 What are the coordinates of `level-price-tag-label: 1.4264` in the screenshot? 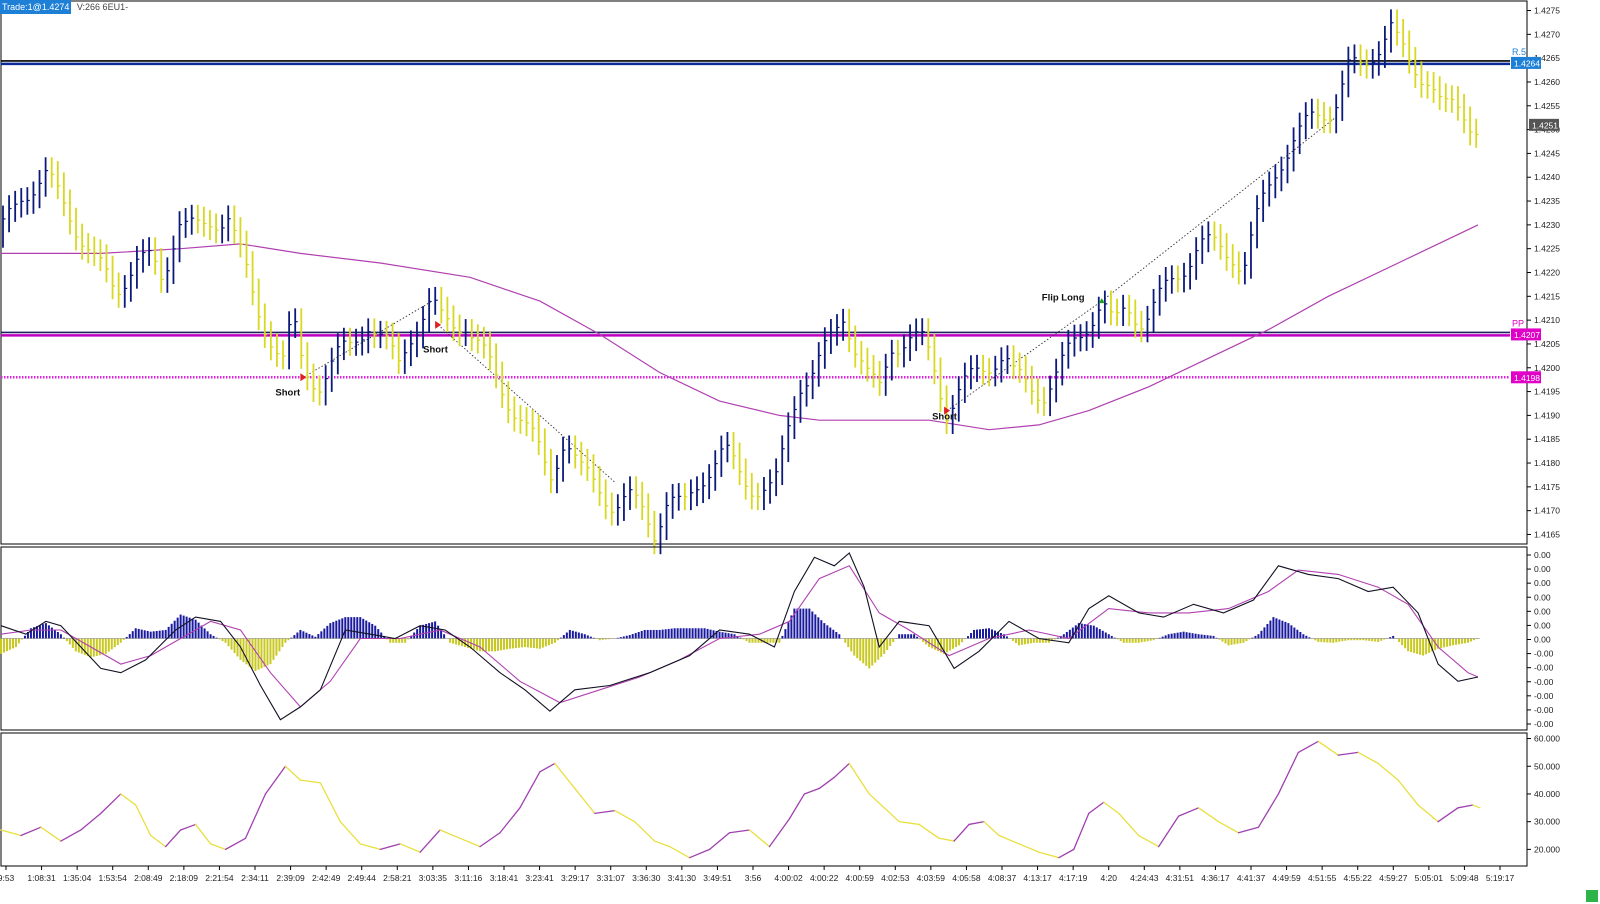 It's located at (1527, 63).